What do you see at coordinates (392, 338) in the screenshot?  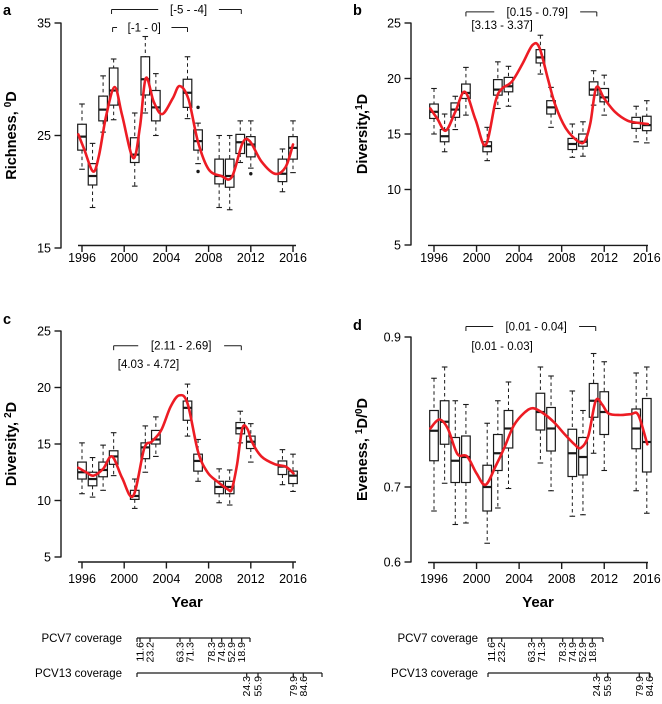 I see `y-tick-label: 0.9` at bounding box center [392, 338].